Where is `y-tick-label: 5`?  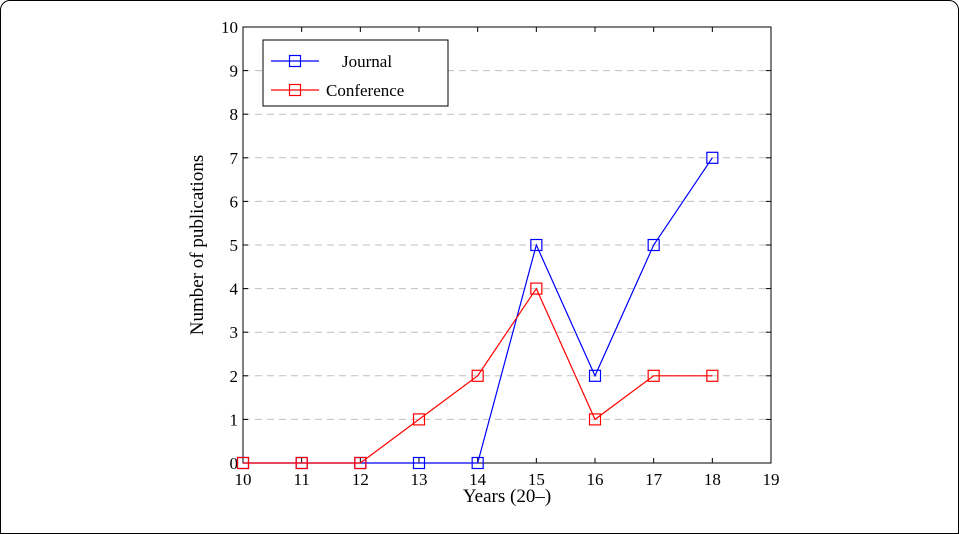 y-tick-label: 5 is located at coordinates (234, 245).